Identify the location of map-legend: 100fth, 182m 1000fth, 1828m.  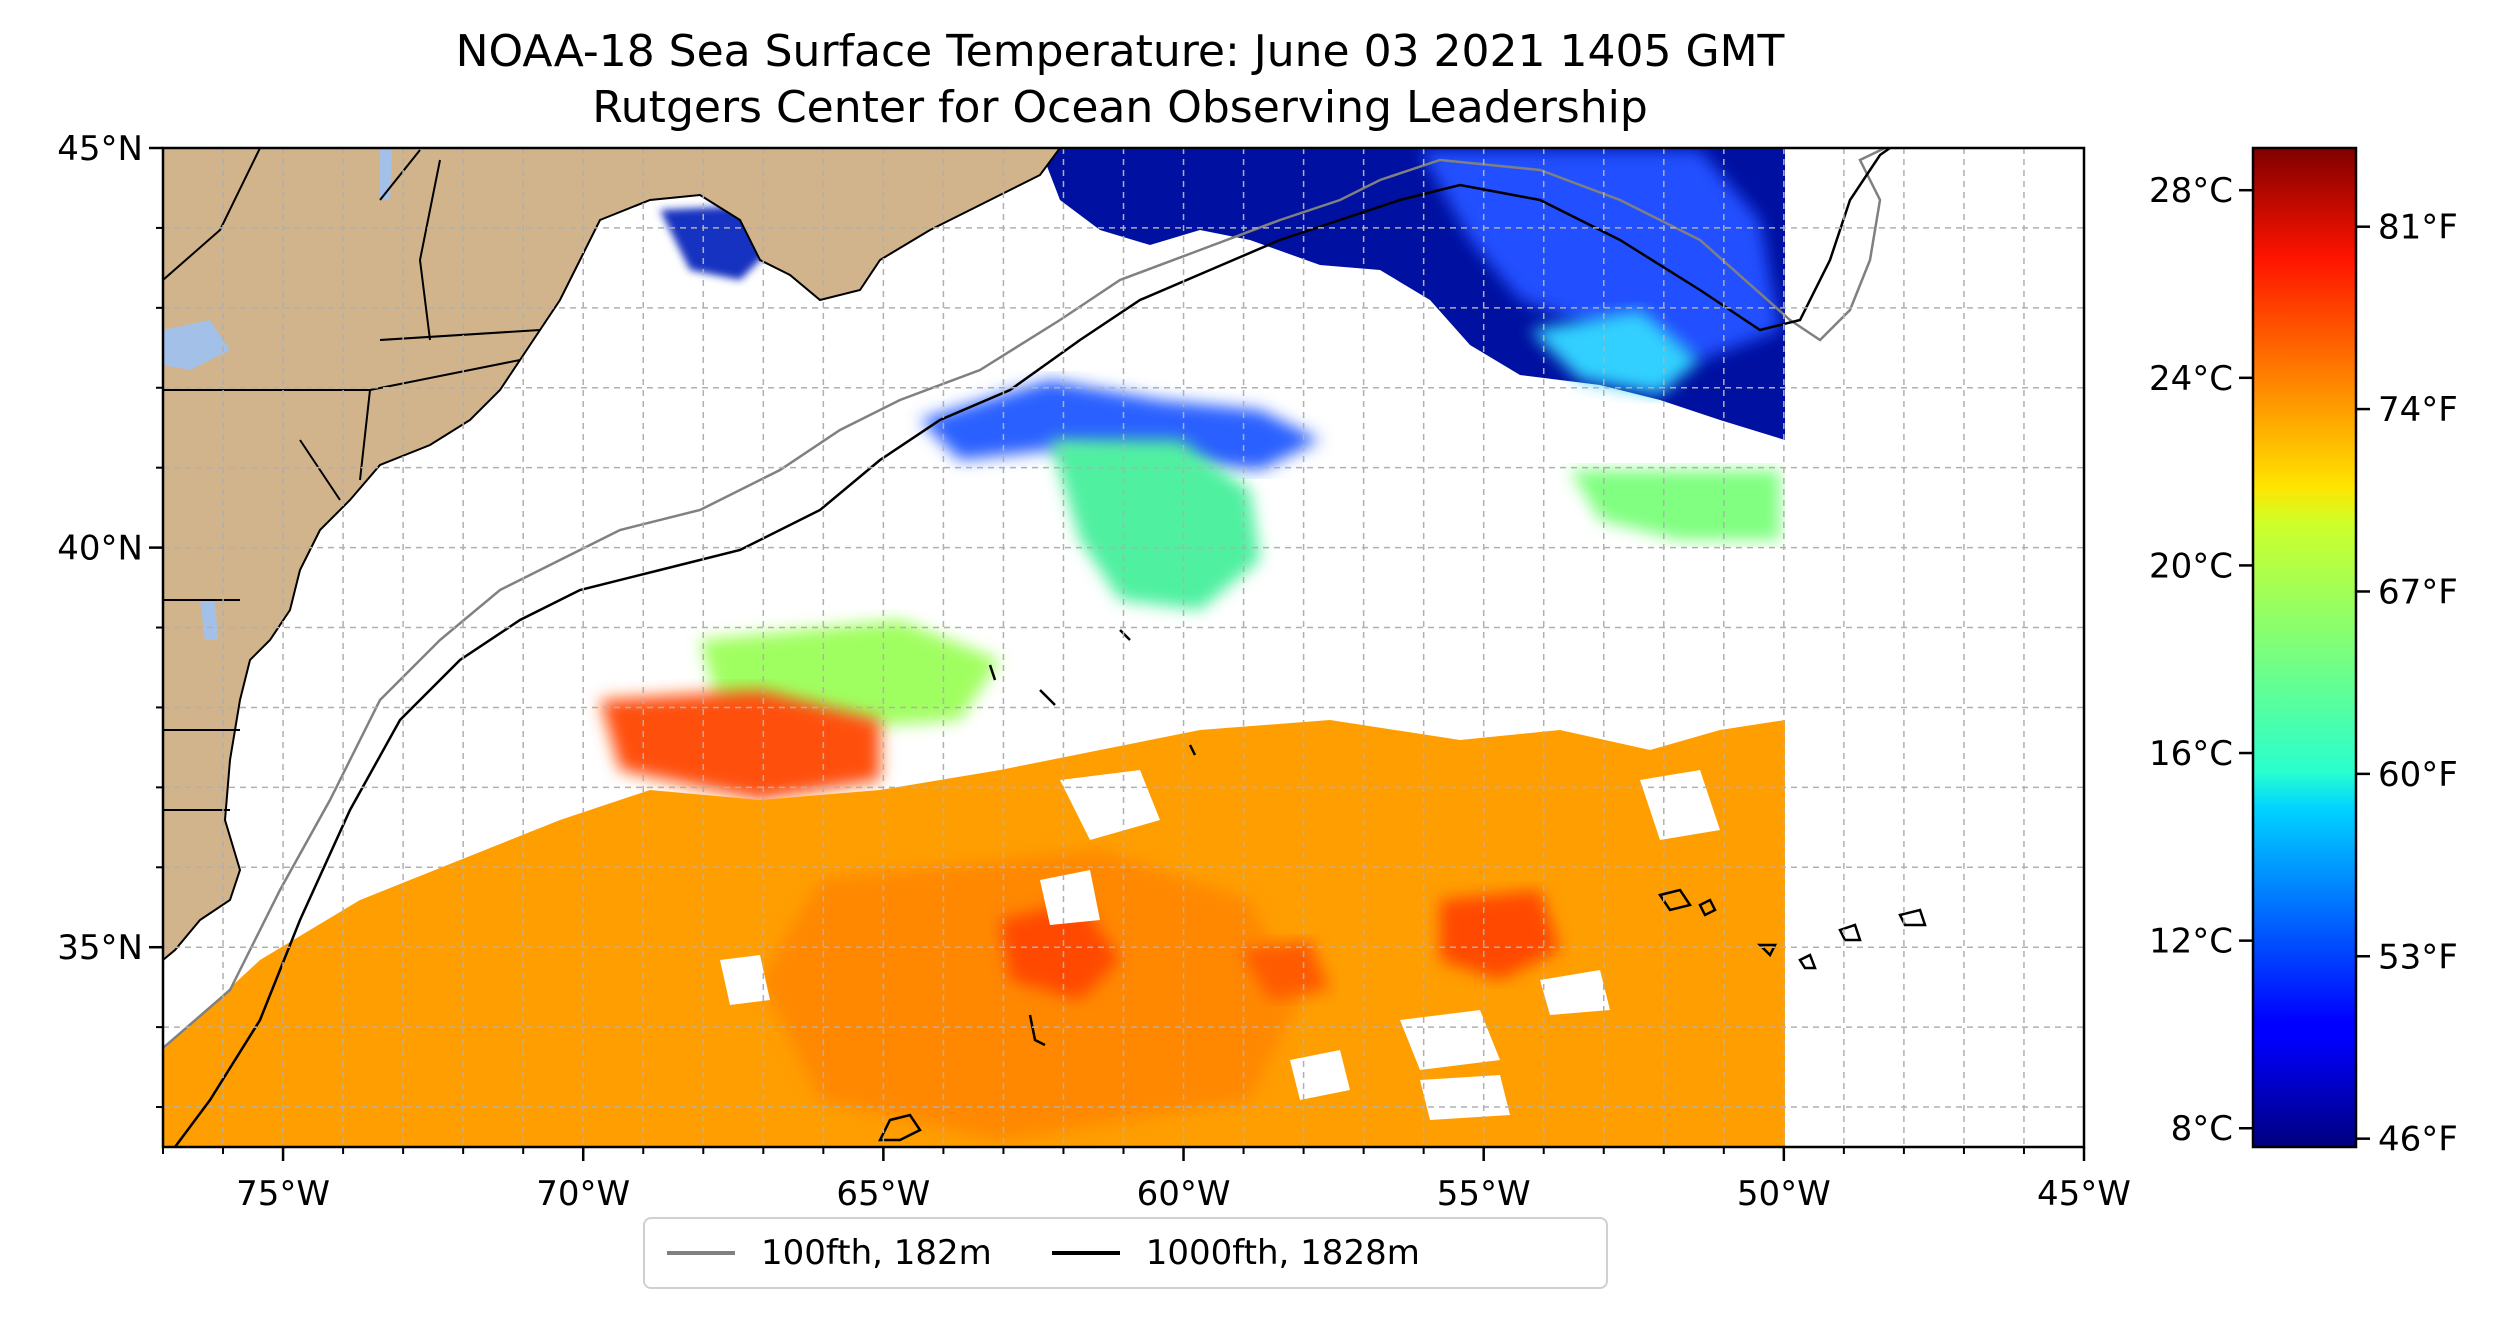
(1125, 1253).